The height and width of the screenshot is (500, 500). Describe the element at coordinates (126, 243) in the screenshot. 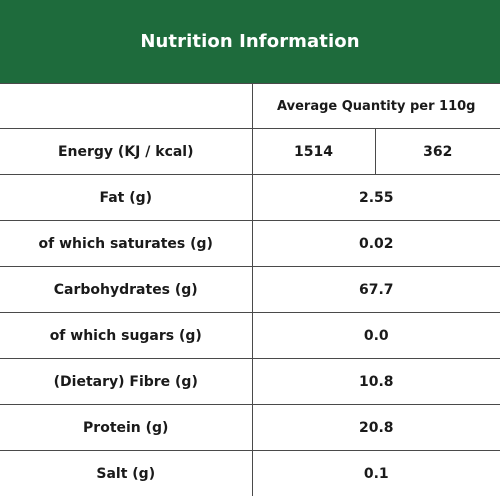

I see `nutrient-label: of which saturates (g)` at that location.